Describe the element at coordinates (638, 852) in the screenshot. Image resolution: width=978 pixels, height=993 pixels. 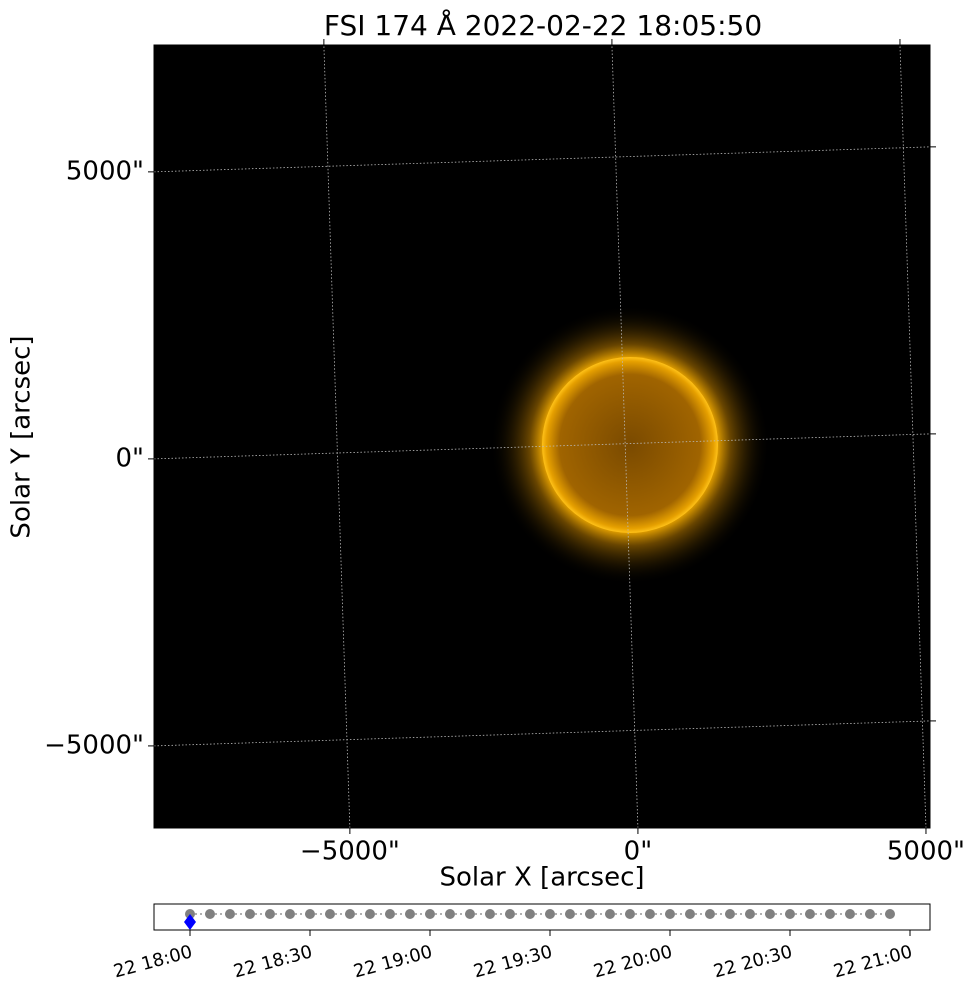
I see `x-tick-label: 0"` at that location.